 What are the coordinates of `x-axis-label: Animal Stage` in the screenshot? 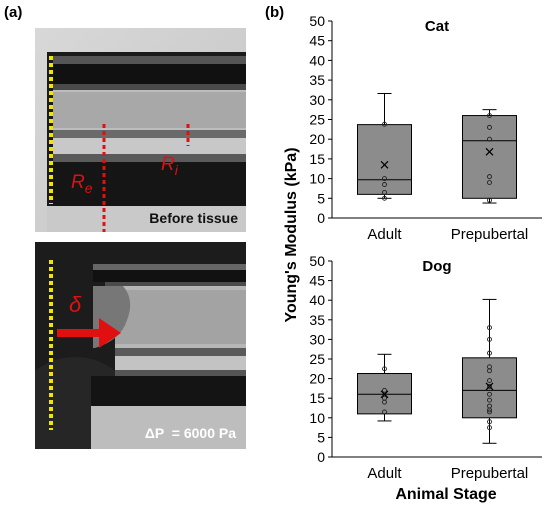 It's located at (445, 494).